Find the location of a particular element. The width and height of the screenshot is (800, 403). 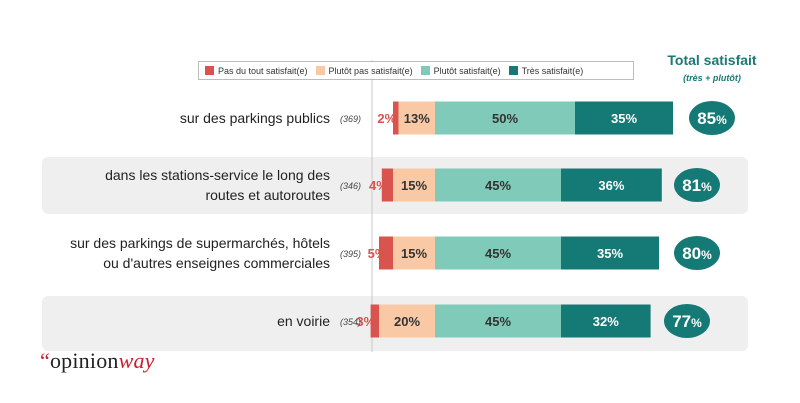

category-label: routes et autoroutes is located at coordinates (267, 195).